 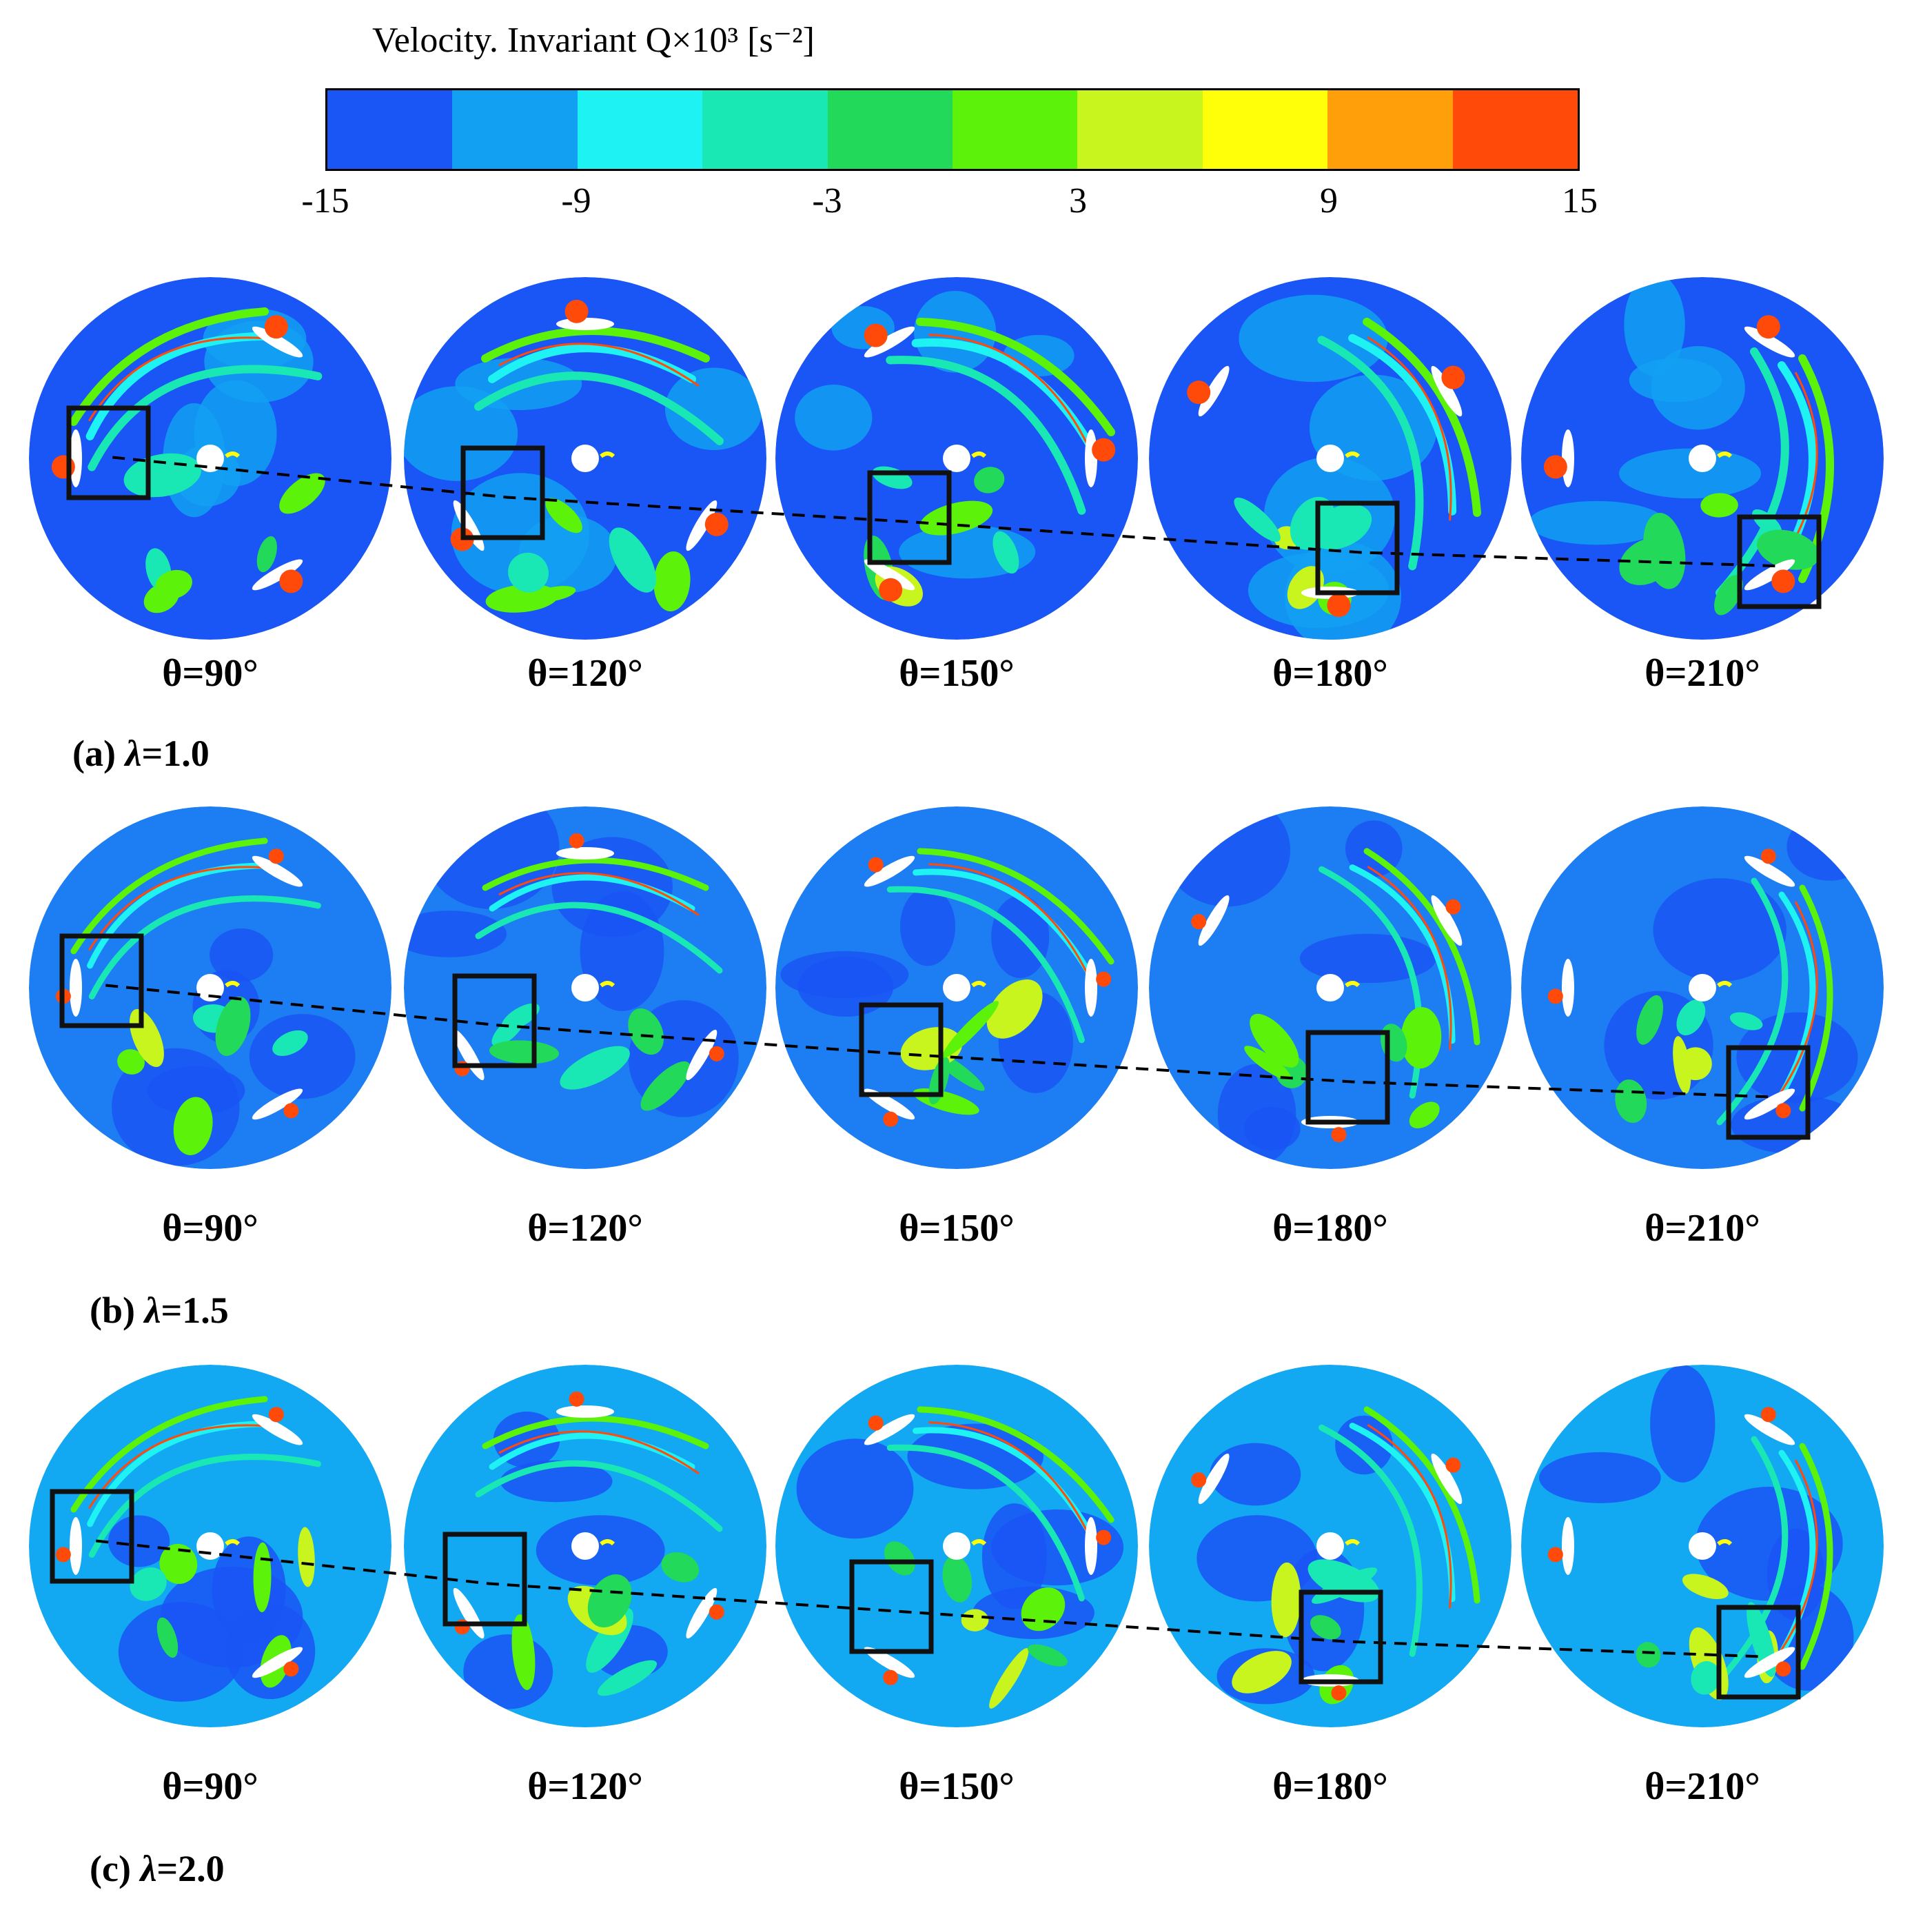 I want to click on azimuth-label: θ=150°, so click(x=957, y=673).